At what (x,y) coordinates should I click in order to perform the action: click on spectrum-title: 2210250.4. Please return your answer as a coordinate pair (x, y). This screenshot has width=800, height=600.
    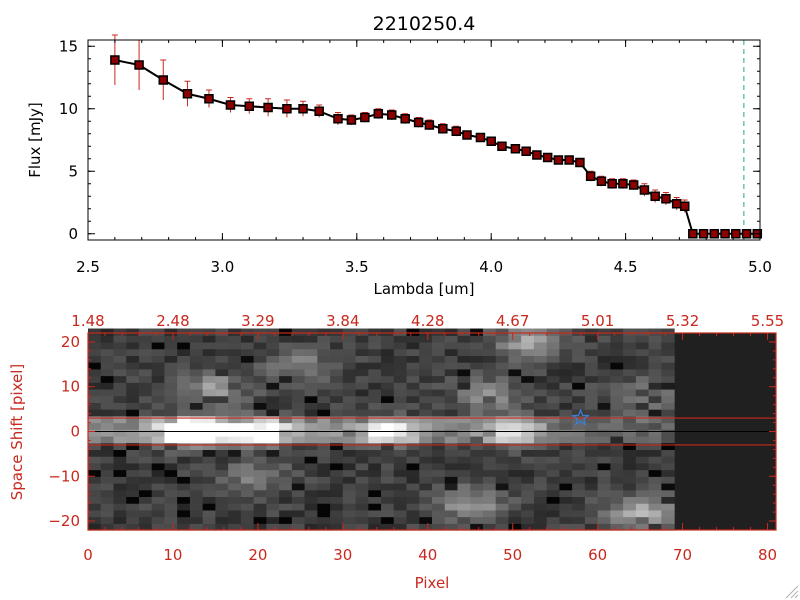
    Looking at the image, I should click on (424, 24).